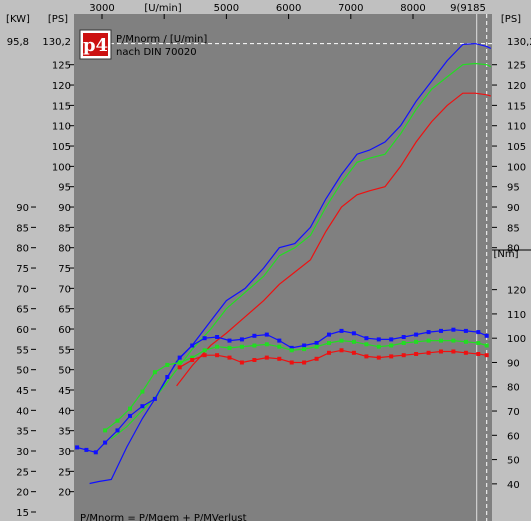  I want to click on x-tick-label: 5000, so click(226, 8).